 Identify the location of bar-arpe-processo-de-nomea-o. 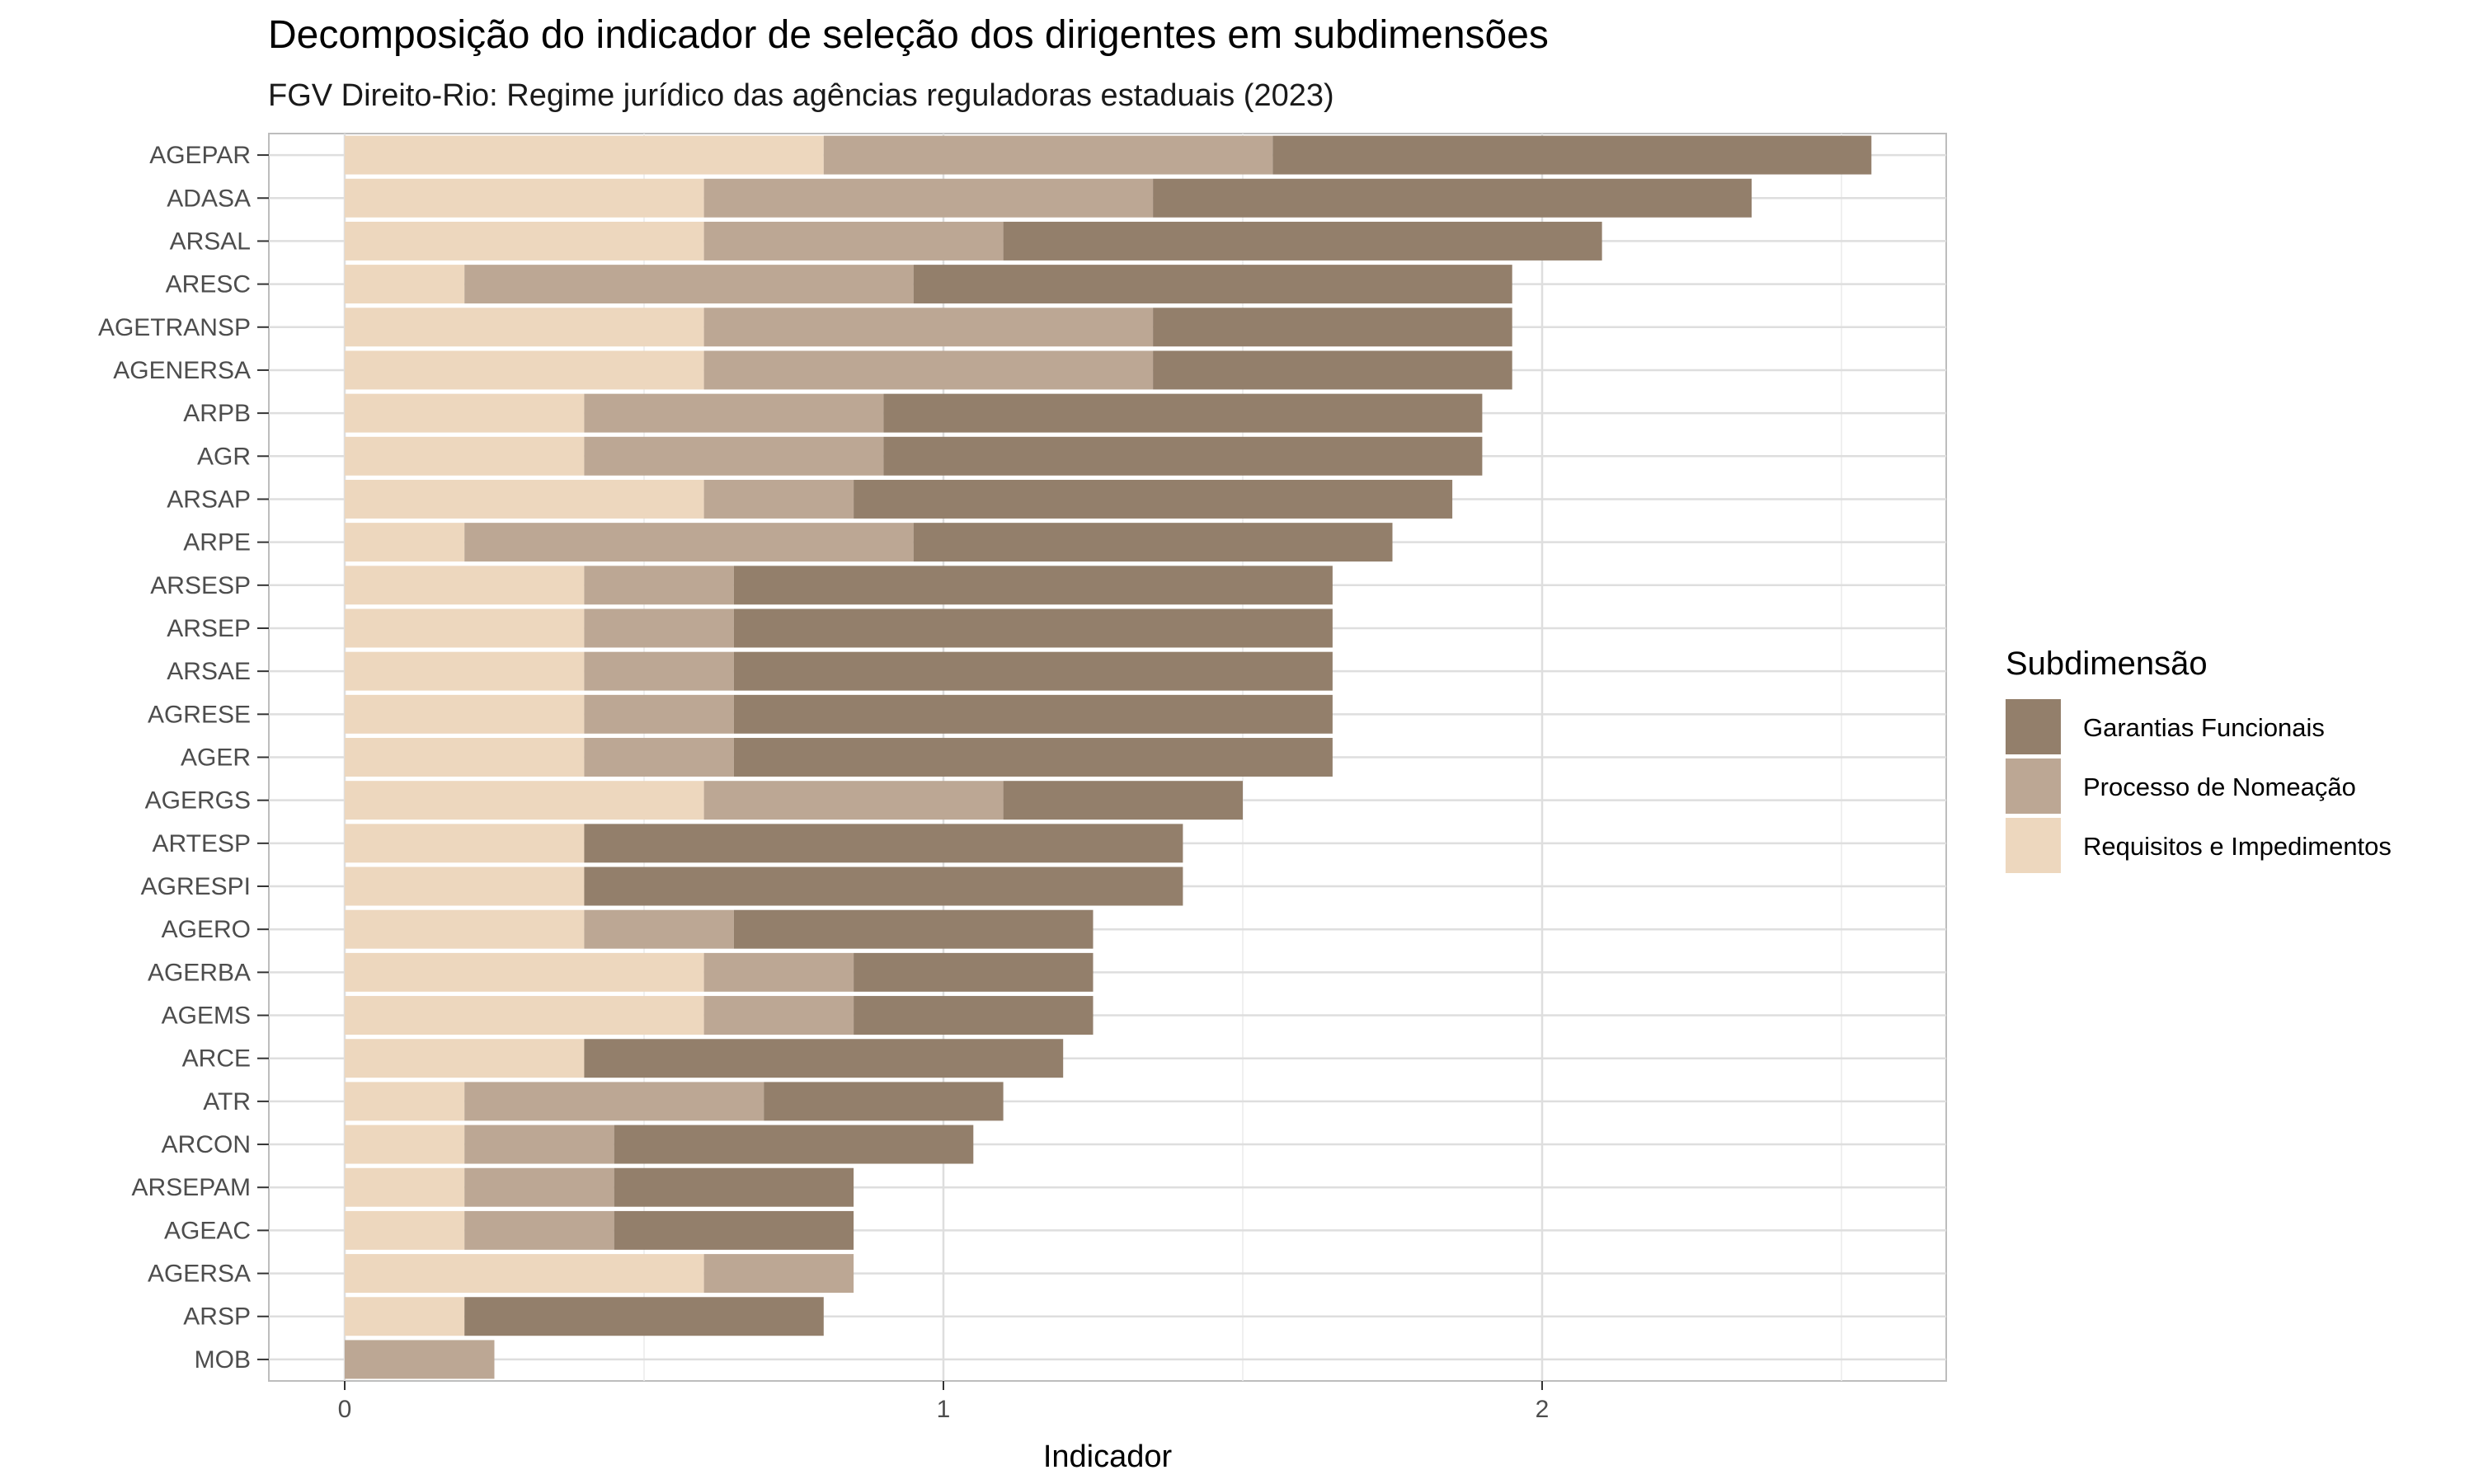
(689, 542).